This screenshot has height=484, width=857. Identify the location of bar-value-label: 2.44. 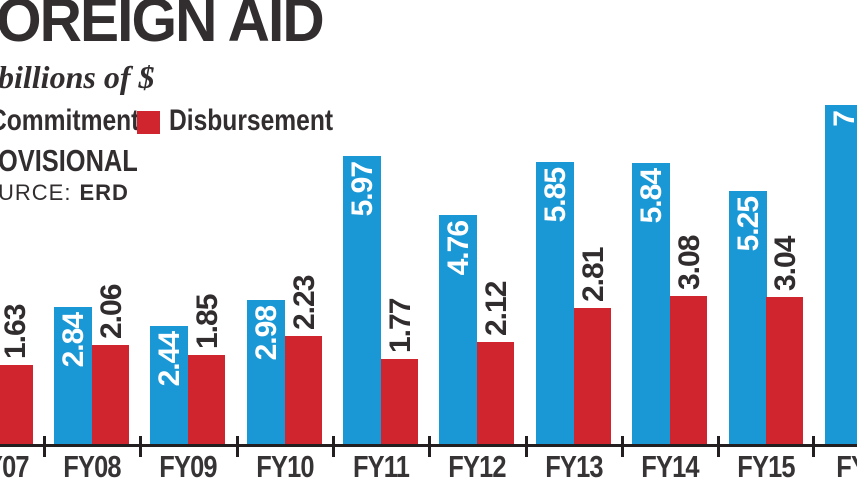
(169, 359).